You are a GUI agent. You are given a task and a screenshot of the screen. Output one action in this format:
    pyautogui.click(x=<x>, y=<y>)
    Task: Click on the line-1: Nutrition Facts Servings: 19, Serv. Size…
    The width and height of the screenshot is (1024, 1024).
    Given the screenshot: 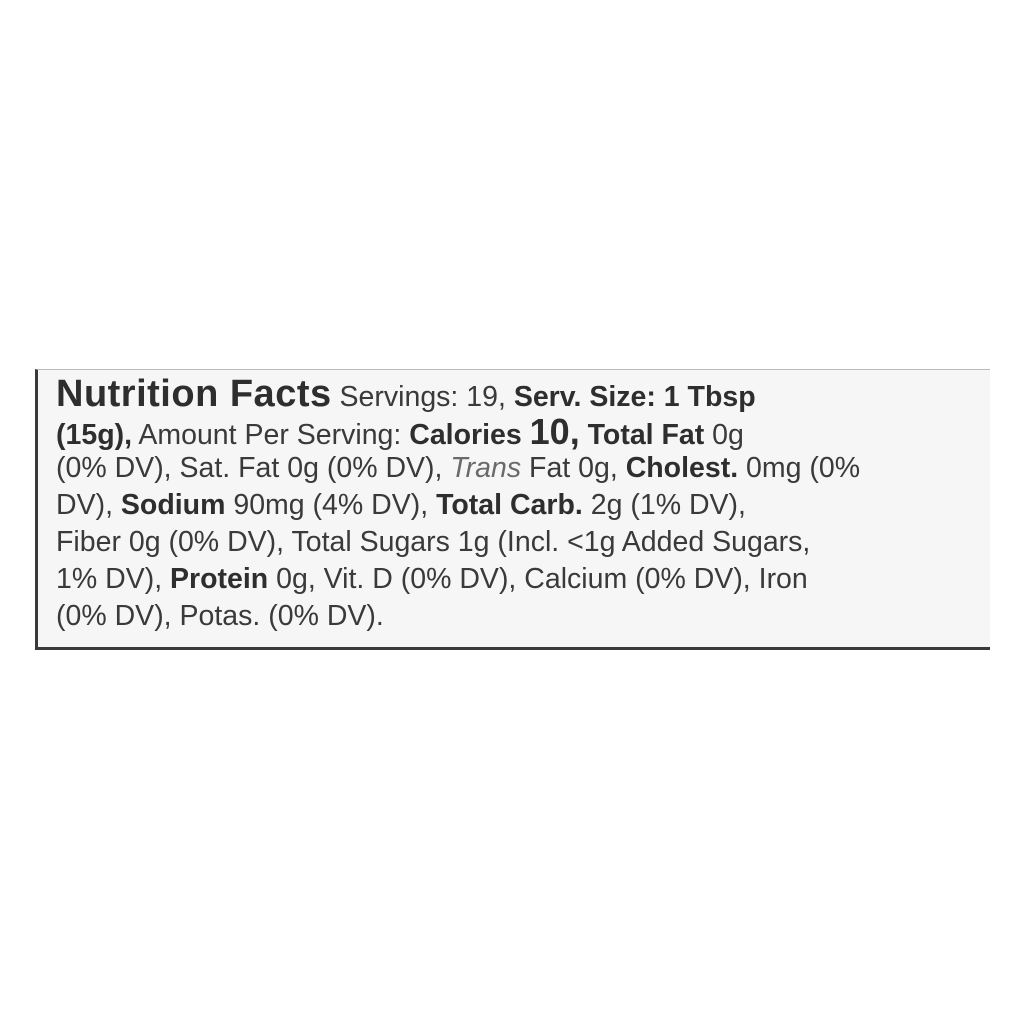 What is the action you would take?
    pyautogui.click(x=458, y=394)
    